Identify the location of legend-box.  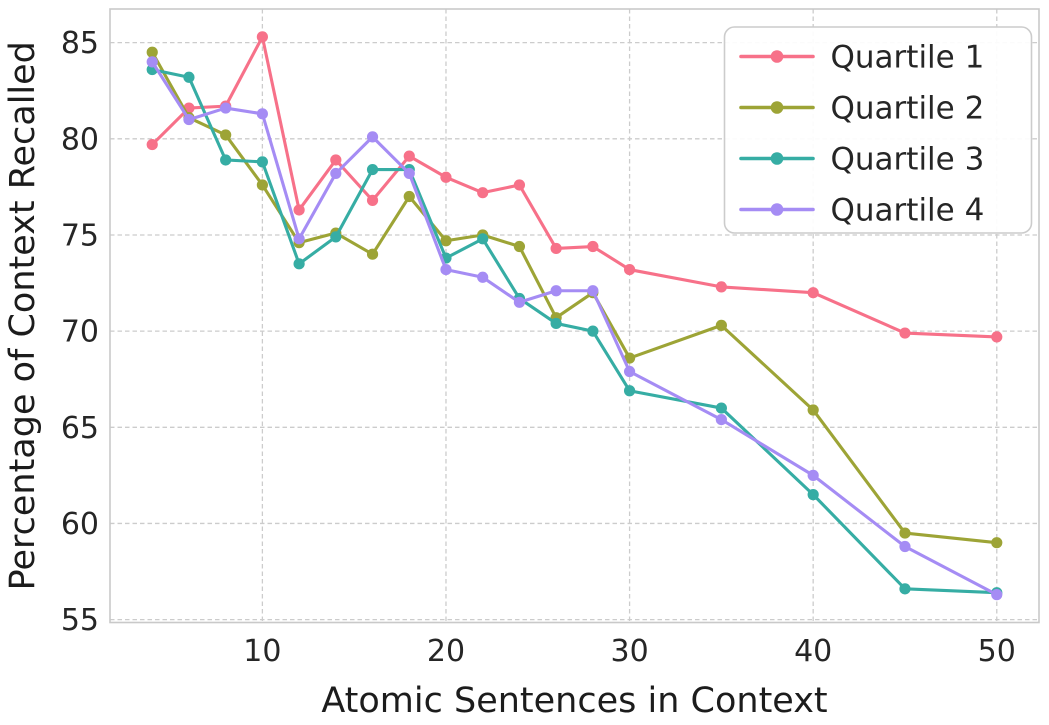
(878, 130).